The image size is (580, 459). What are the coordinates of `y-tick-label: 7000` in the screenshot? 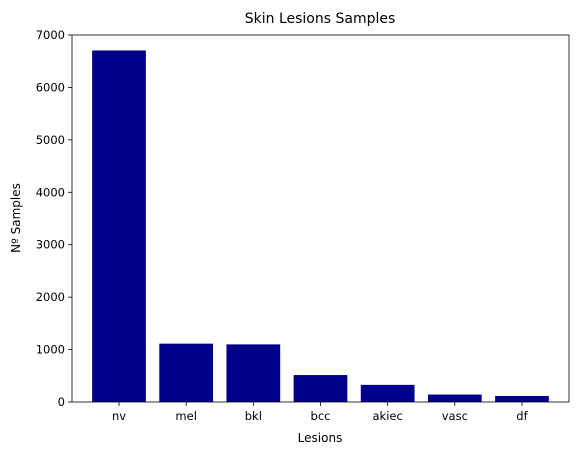 It's located at (50, 35).